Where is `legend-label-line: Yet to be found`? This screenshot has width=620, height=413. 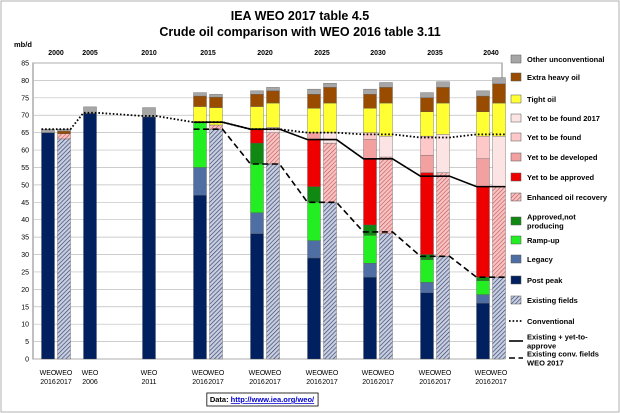 legend-label-line: Yet to be found is located at coordinates (554, 137).